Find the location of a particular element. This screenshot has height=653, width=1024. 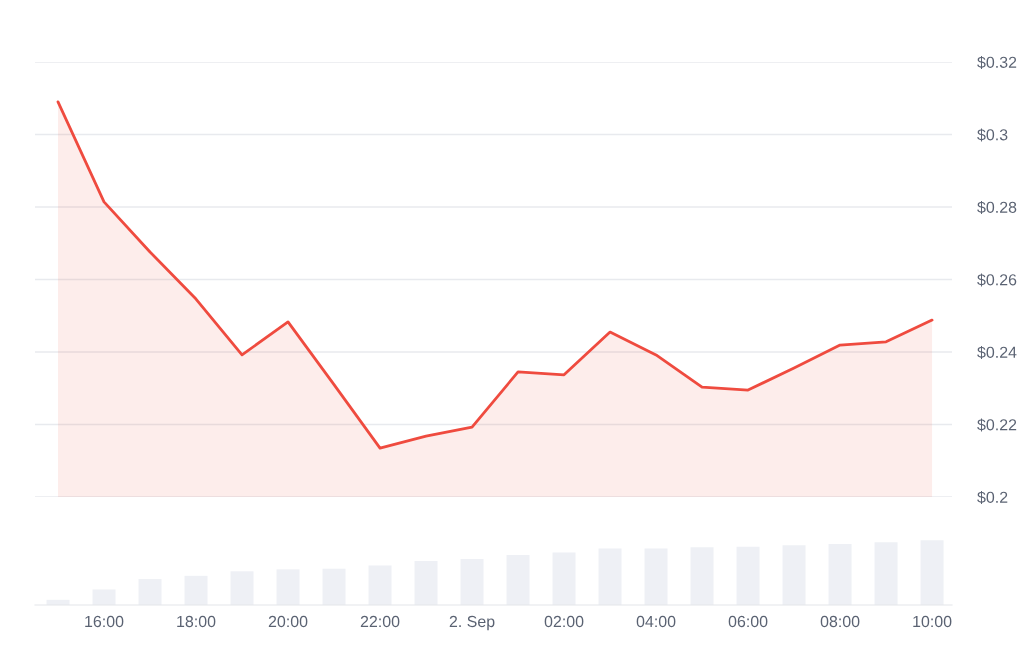

y-tick-label: $0.22 is located at coordinates (997, 425).